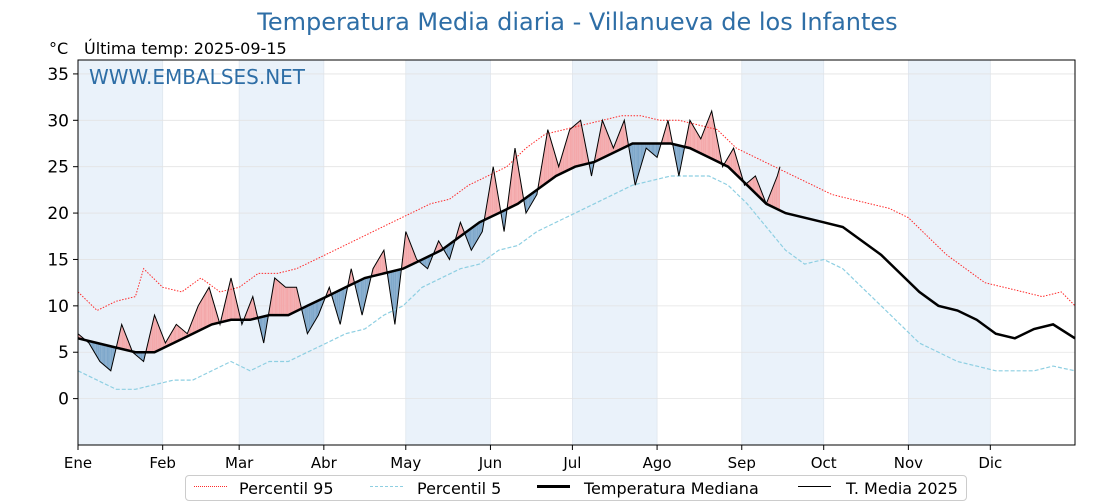 The image size is (1120, 501). What do you see at coordinates (990, 463) in the screenshot?
I see `x-tick-label-Dic: Dic` at bounding box center [990, 463].